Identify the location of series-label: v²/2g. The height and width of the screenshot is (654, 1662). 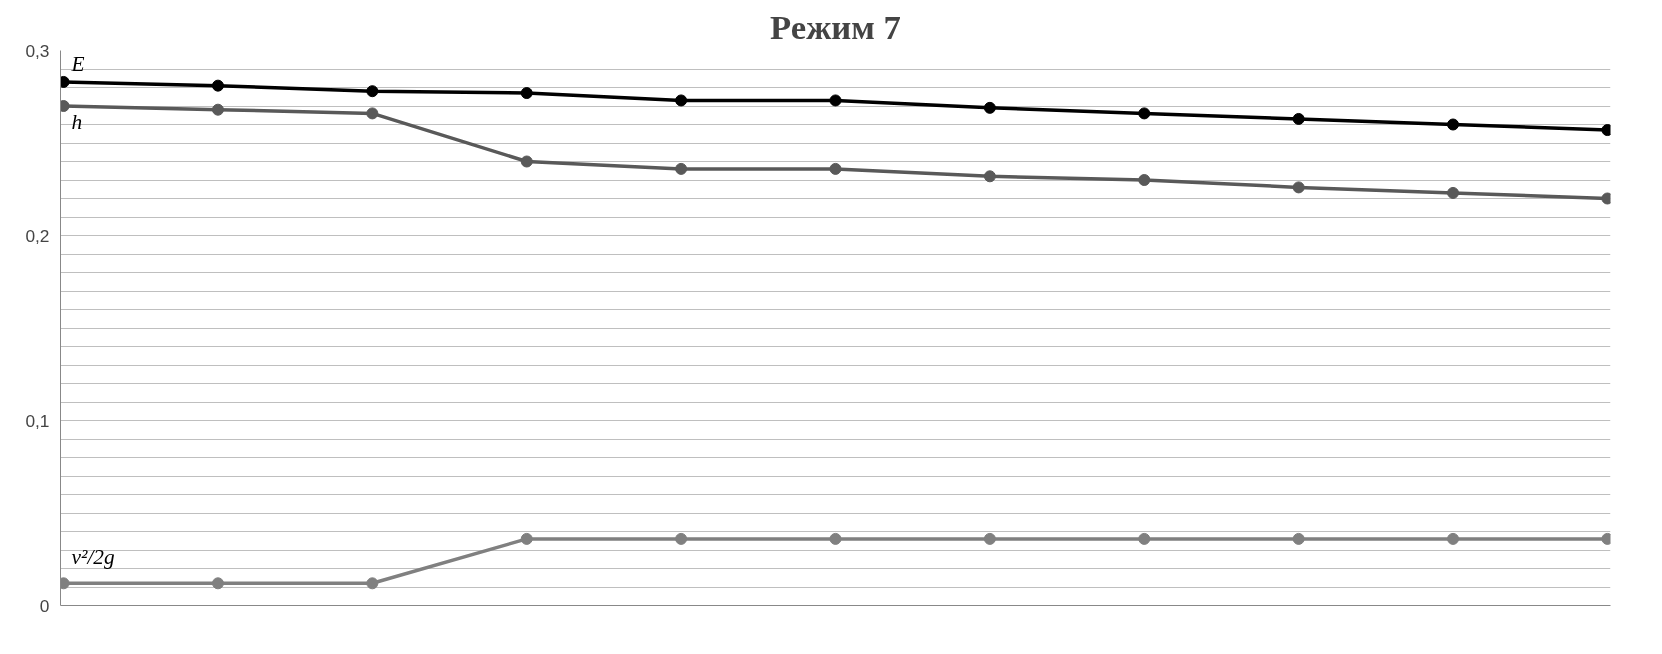
(93, 557).